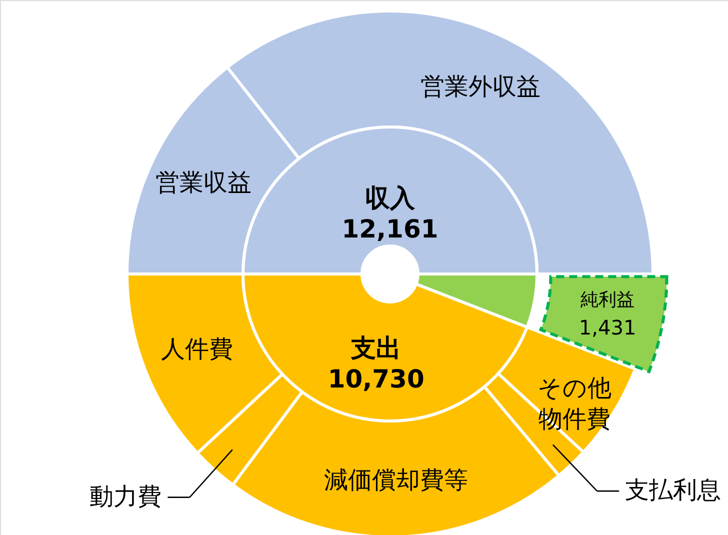 This screenshot has height=535, width=728. I want to click on slice-label: 人件費, so click(197, 348).